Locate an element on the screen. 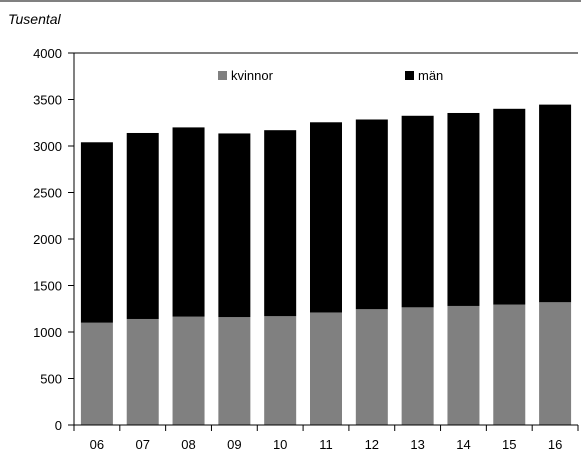 The image size is (581, 454). bar-15-kvinnor is located at coordinates (509, 364).